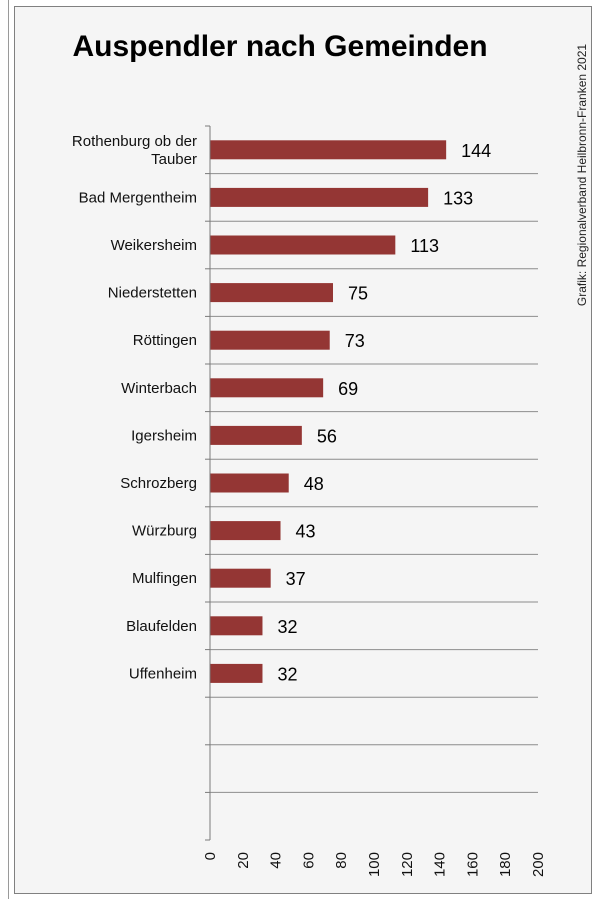 Image resolution: width=597 pixels, height=899 pixels. Describe the element at coordinates (4, 449) in the screenshot. I see `left-panel-edge` at that location.